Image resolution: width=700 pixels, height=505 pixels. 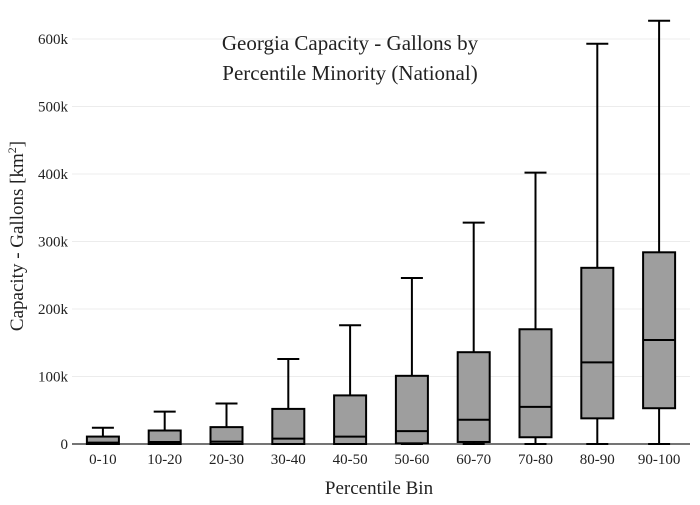 I want to click on y-tick-label: 200k, so click(x=53, y=310).